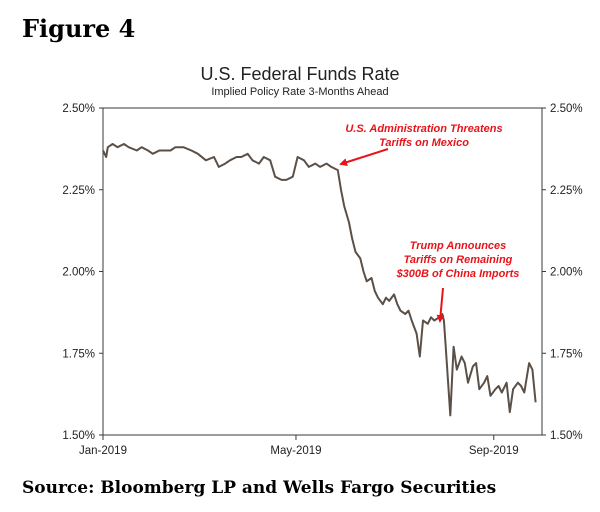 Image resolution: width=600 pixels, height=512 pixels. Describe the element at coordinates (299, 92) in the screenshot. I see `chart-subtitle: Implied Policy Rate 3-Months Ahead` at that location.